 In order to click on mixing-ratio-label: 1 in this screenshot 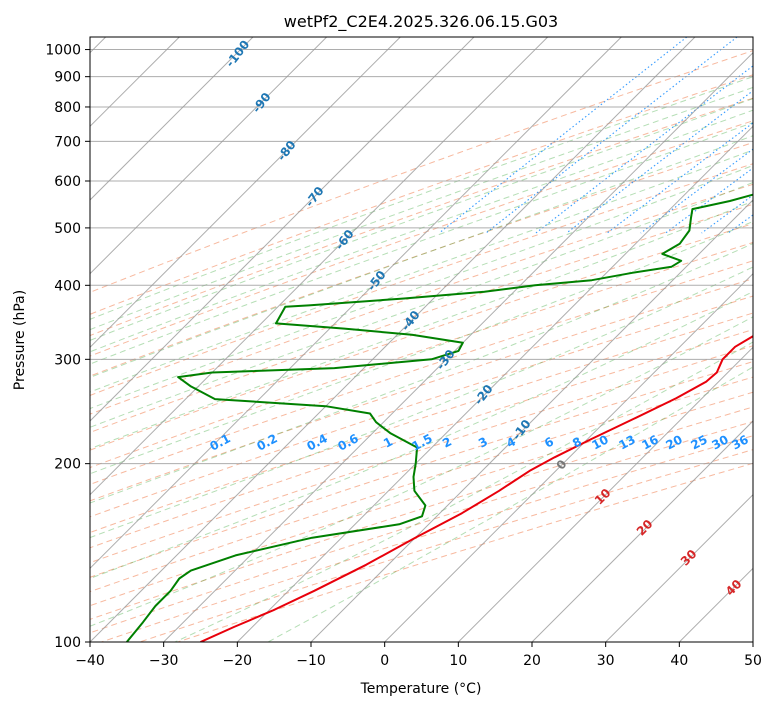, I will do `click(388, 442)`.